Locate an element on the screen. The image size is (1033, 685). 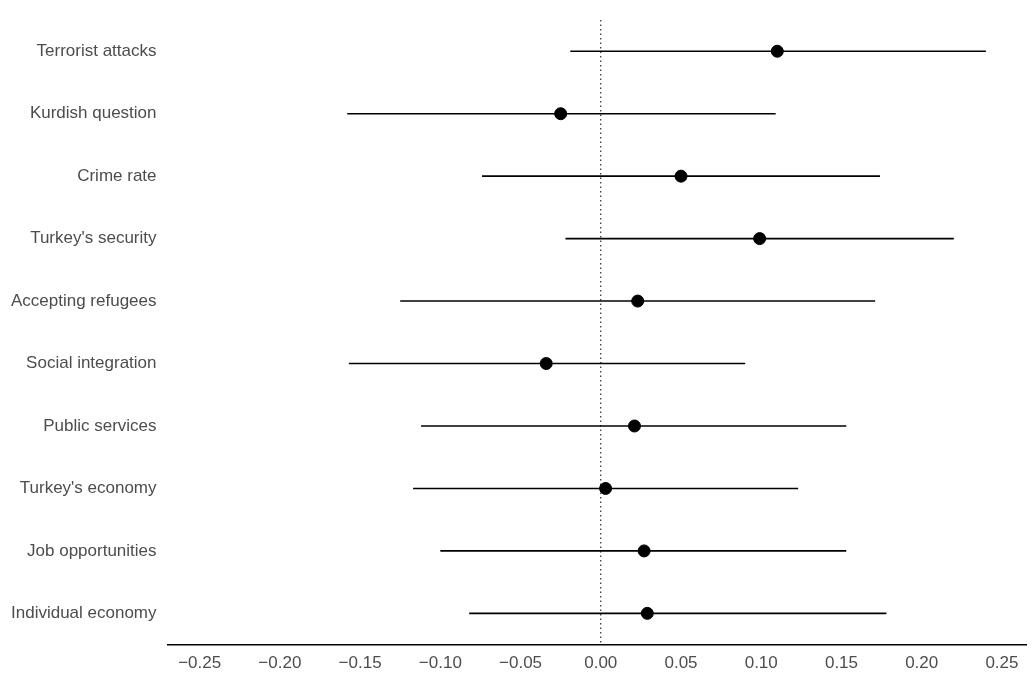
x-tick-label: 0.05 is located at coordinates (681, 663).